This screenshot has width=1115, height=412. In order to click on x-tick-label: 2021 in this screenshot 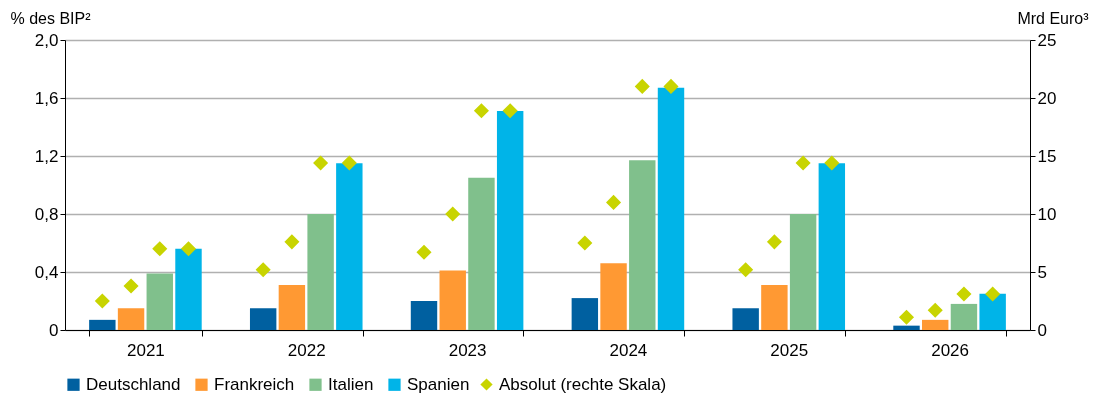, I will do `click(146, 350)`.